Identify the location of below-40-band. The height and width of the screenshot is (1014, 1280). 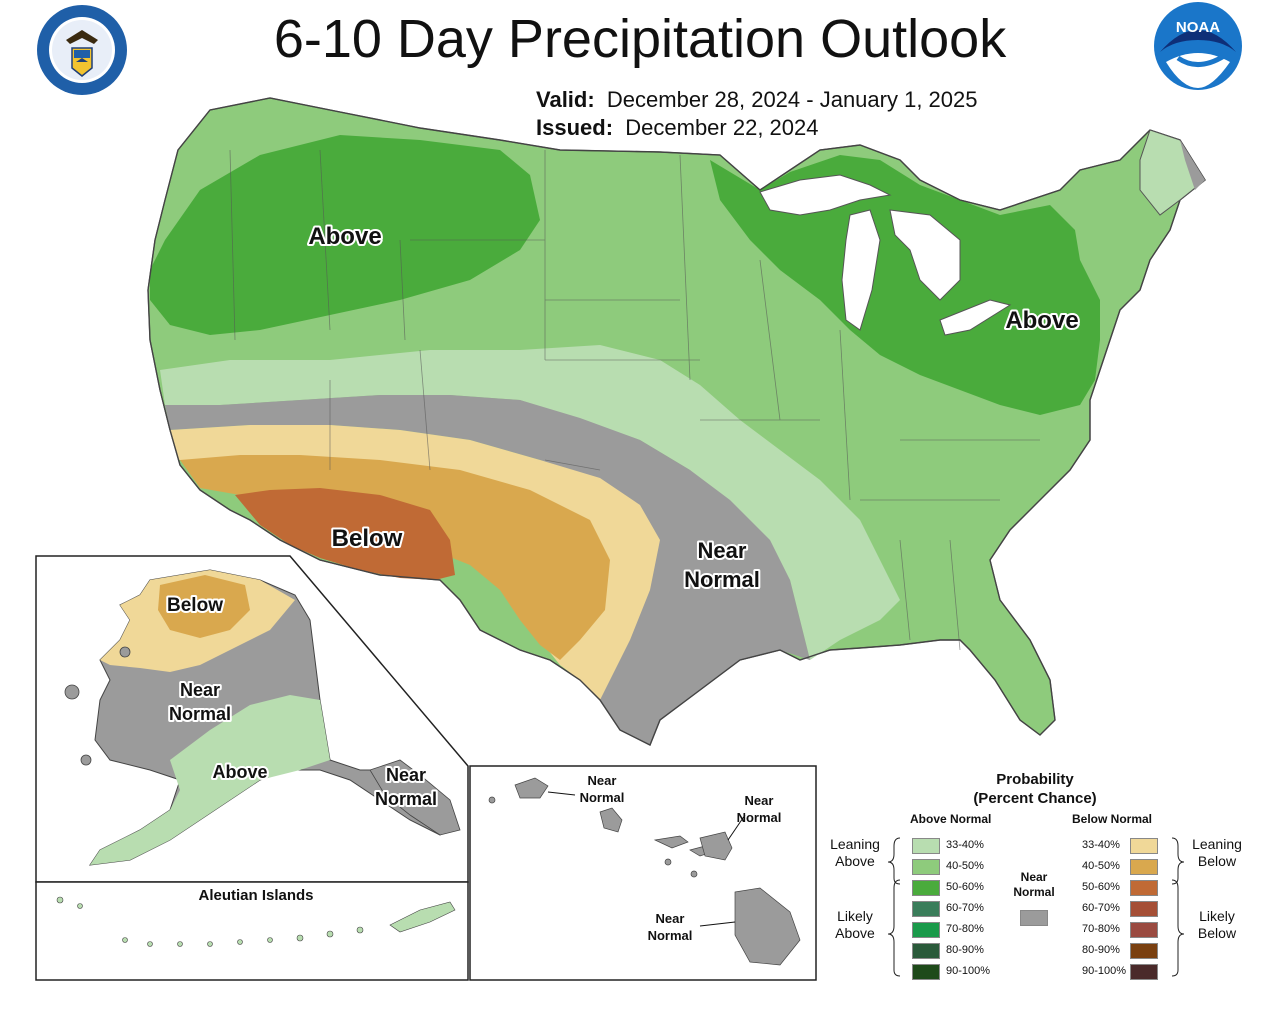
(395, 557).